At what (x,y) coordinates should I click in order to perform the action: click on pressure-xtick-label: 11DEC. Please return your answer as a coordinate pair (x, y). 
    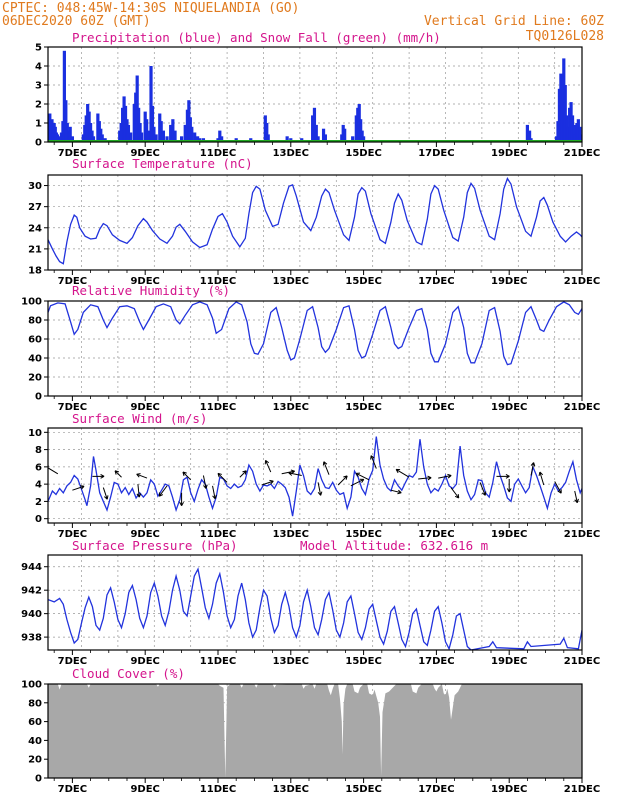
    Looking at the image, I should click on (218, 661).